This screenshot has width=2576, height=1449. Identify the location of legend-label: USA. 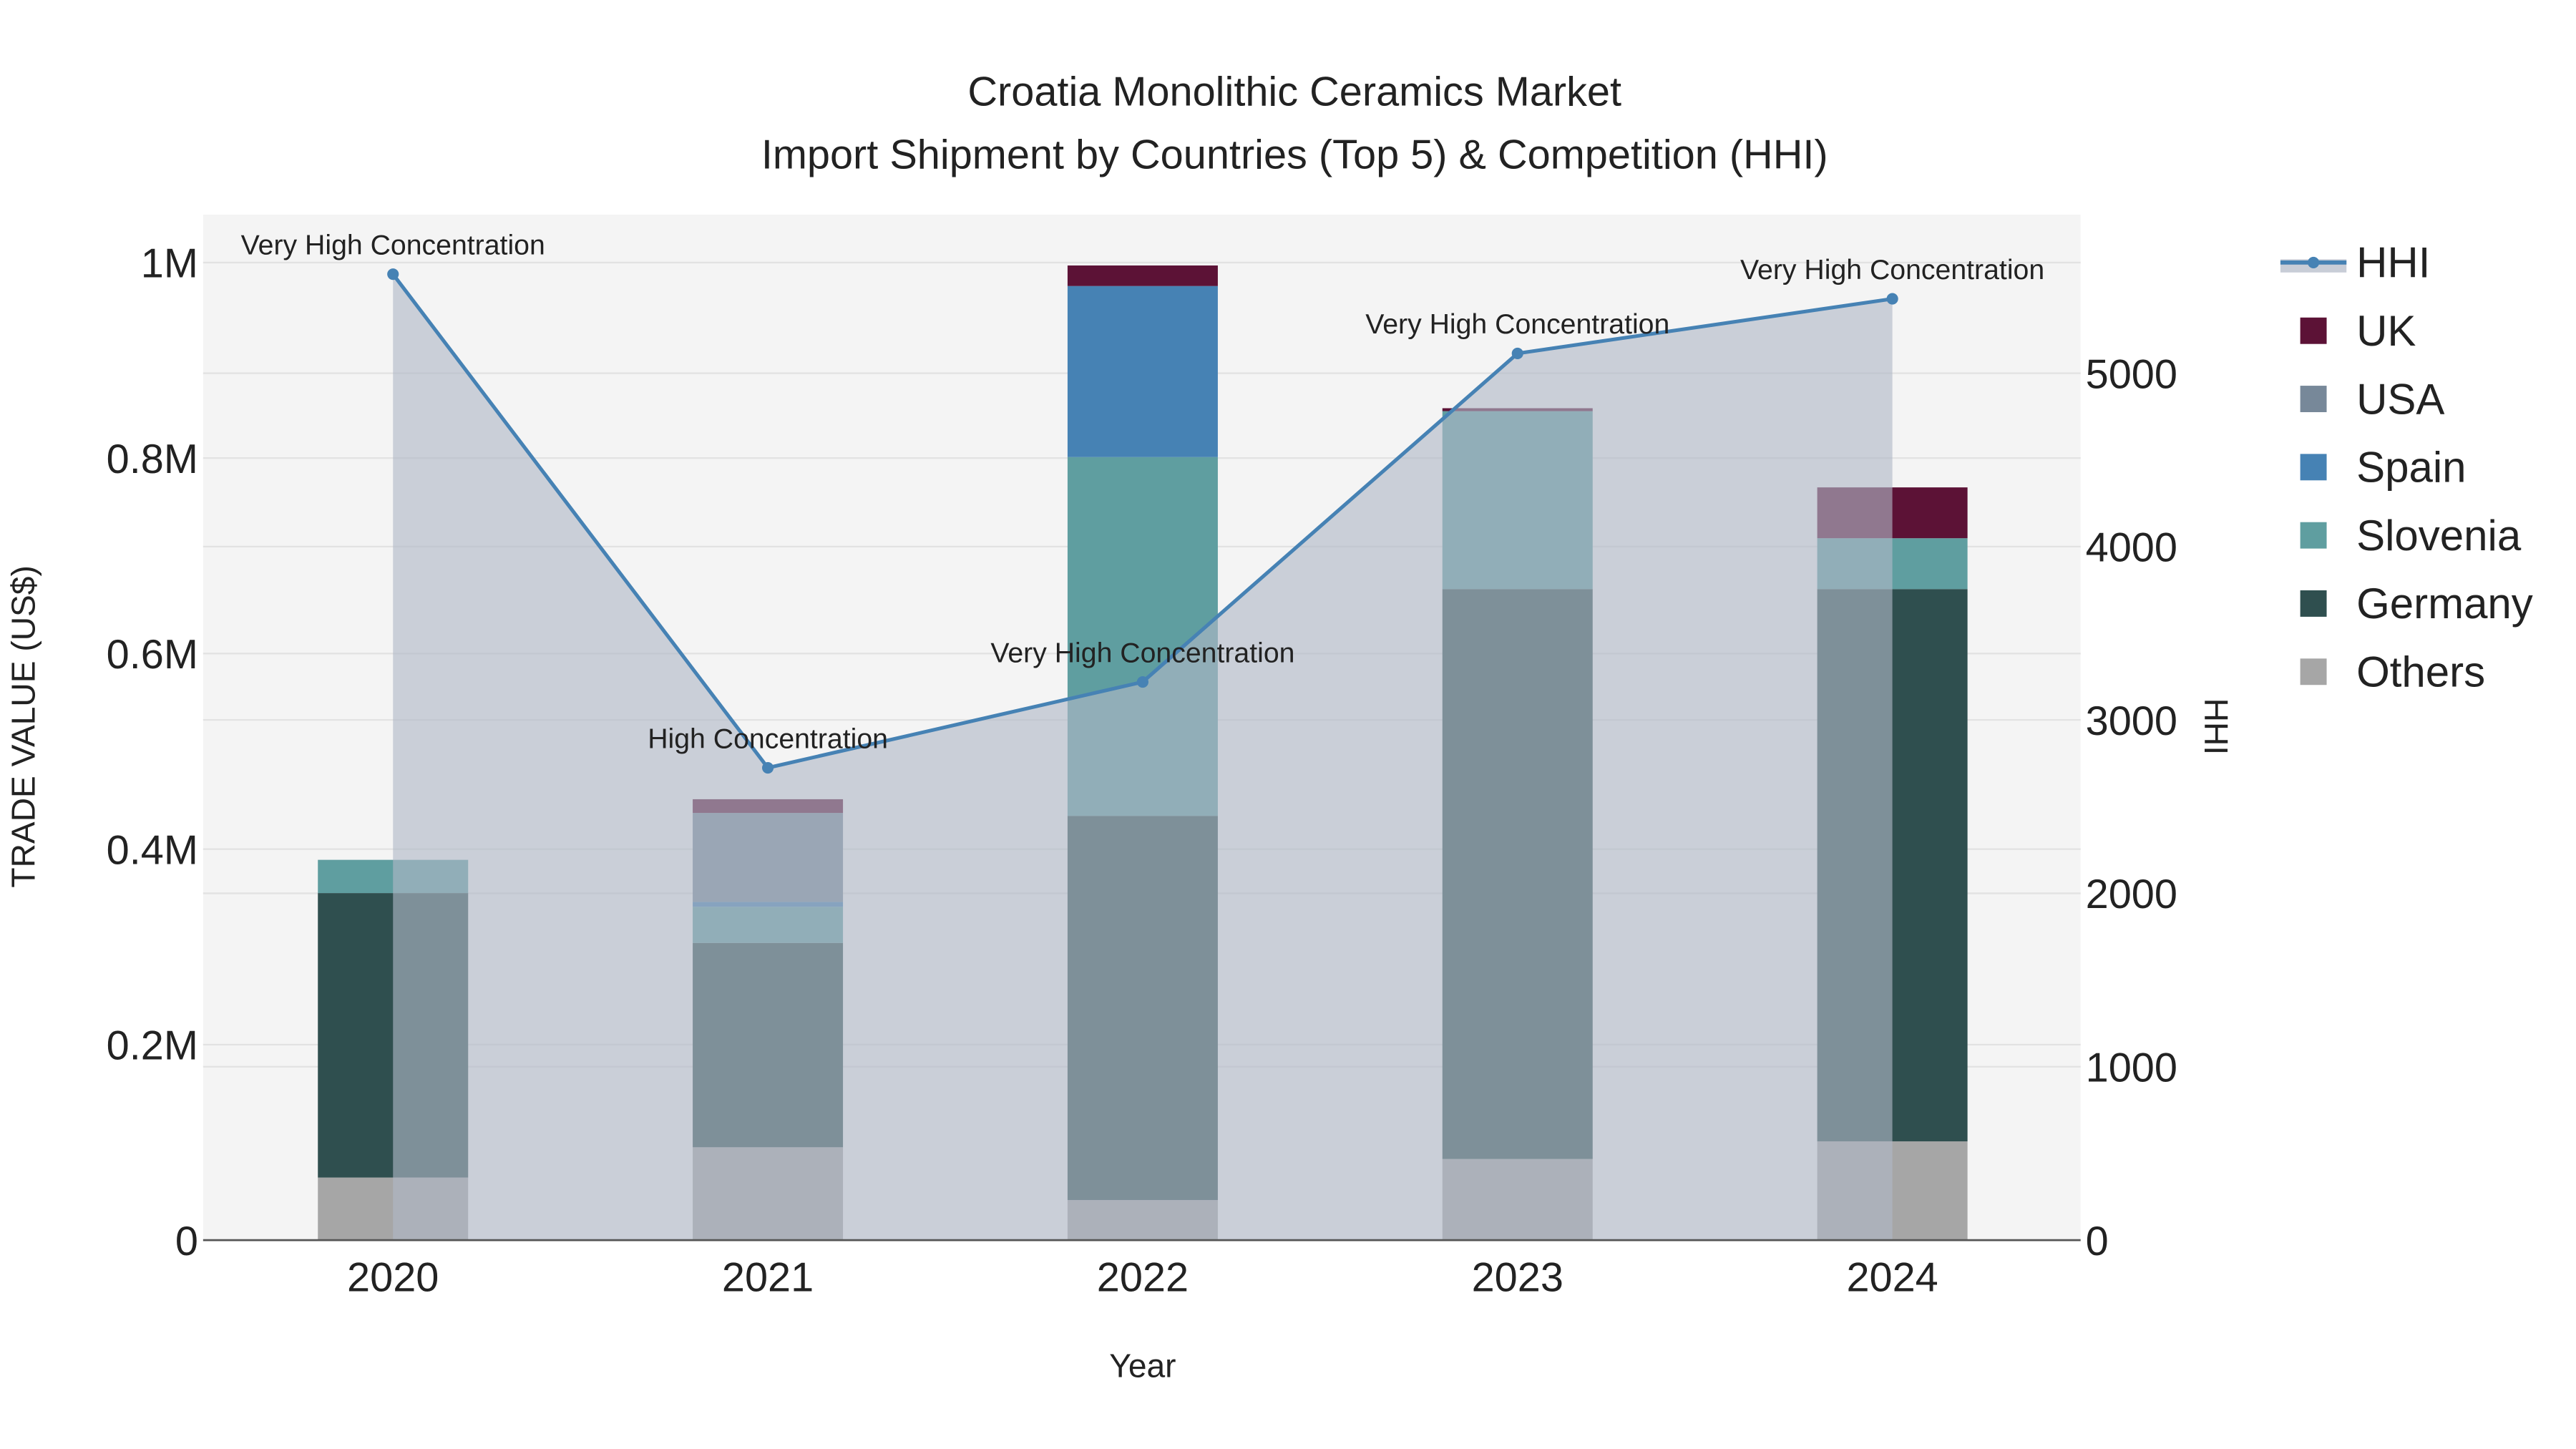
(2400, 399).